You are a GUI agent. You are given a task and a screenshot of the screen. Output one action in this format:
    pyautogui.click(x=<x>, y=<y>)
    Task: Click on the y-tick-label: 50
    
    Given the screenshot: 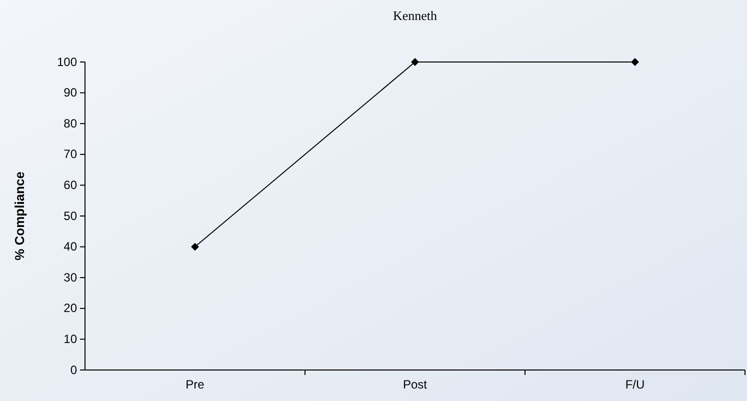 What is the action you would take?
    pyautogui.click(x=71, y=215)
    